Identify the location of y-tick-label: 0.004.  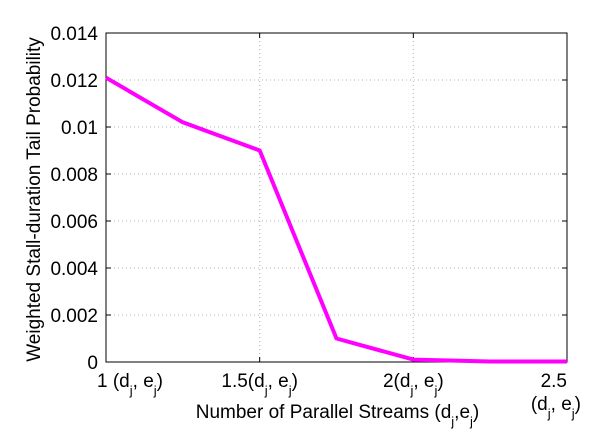
(74, 269).